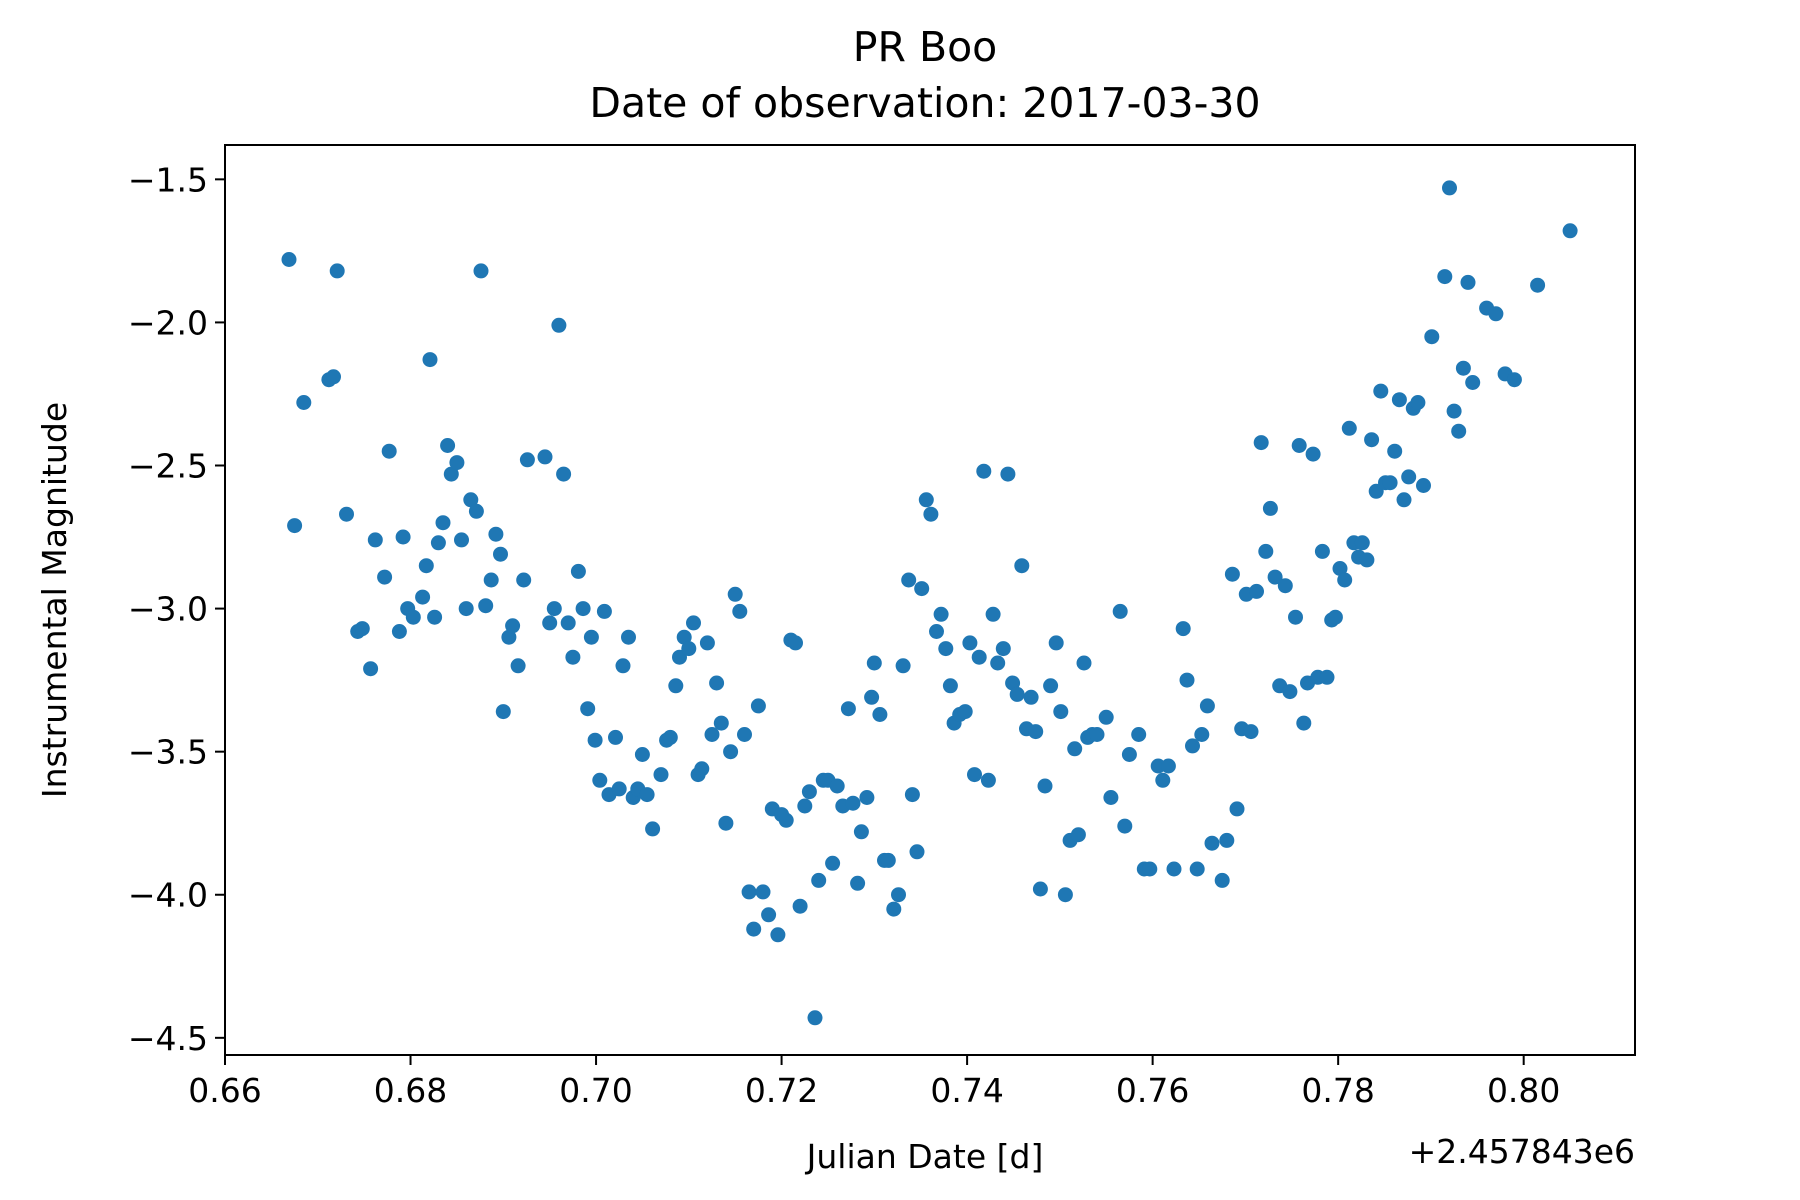 The image size is (1800, 1200). Describe the element at coordinates (168, 895) in the screenshot. I see `y-tick-label-5: −4.0` at that location.